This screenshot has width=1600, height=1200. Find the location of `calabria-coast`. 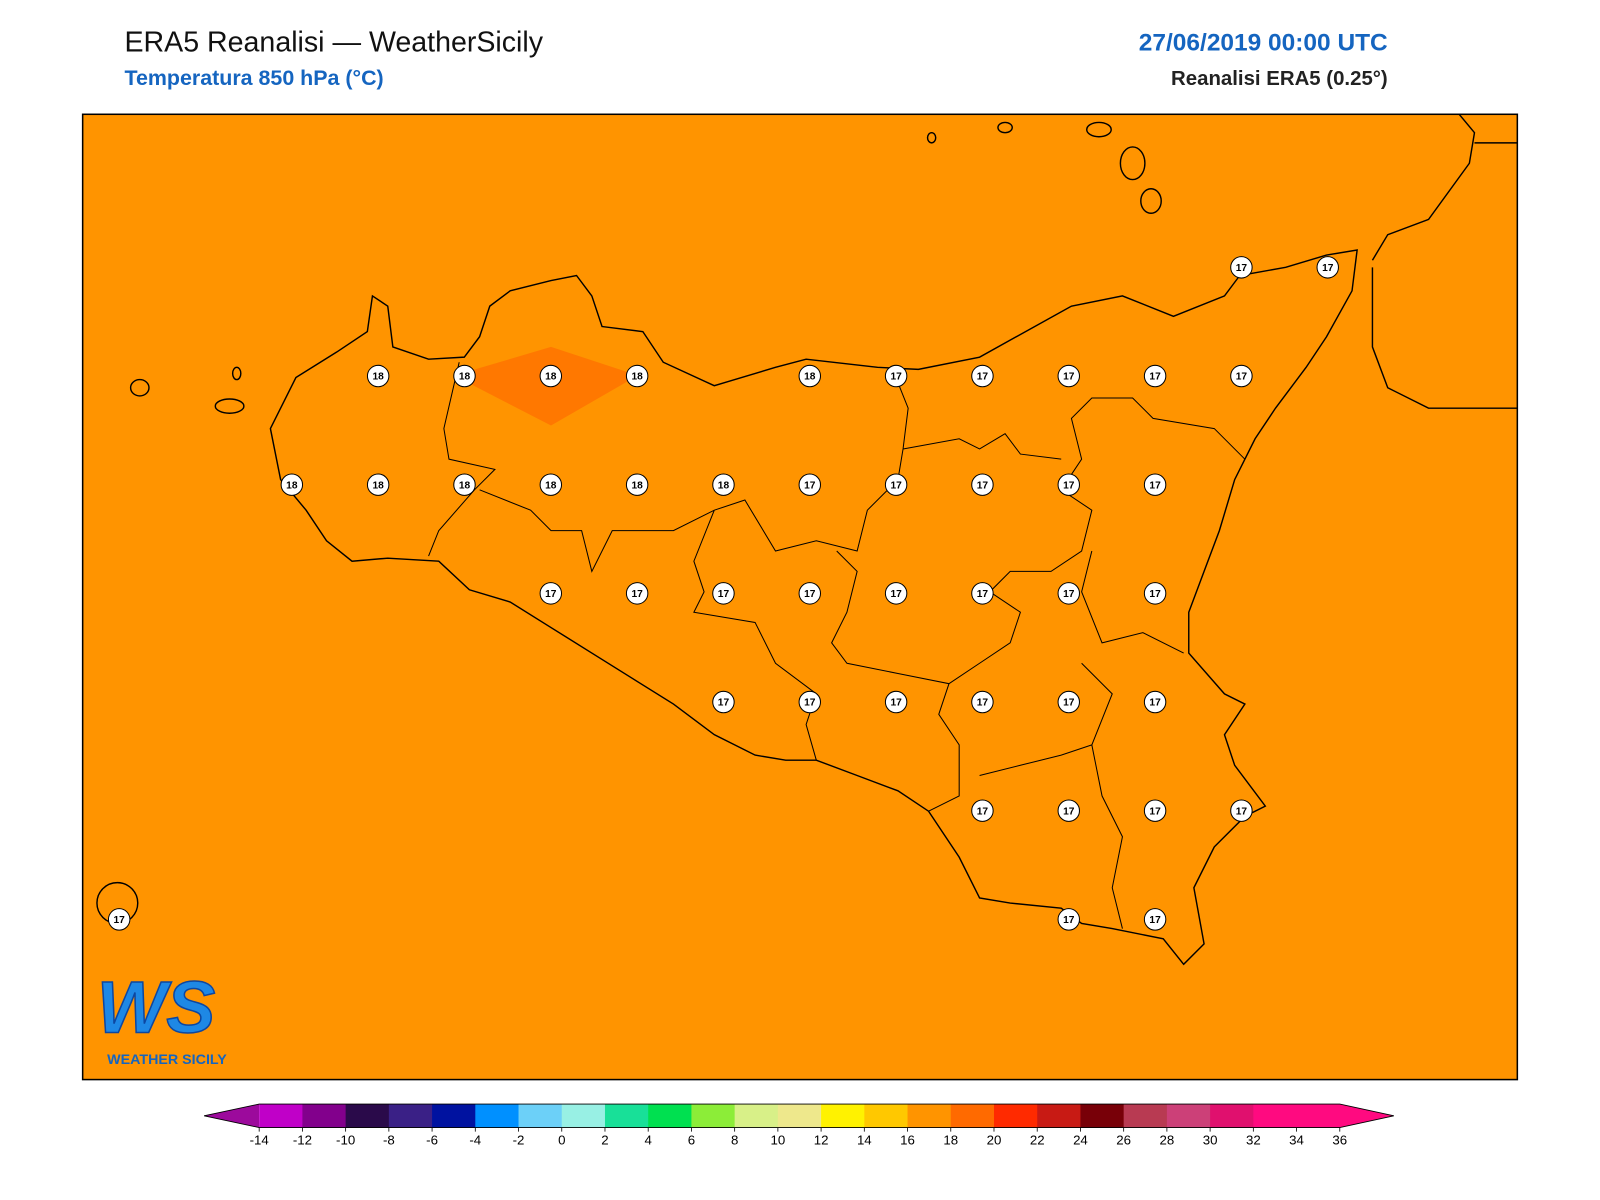

calabria-coast is located at coordinates (1444, 261).